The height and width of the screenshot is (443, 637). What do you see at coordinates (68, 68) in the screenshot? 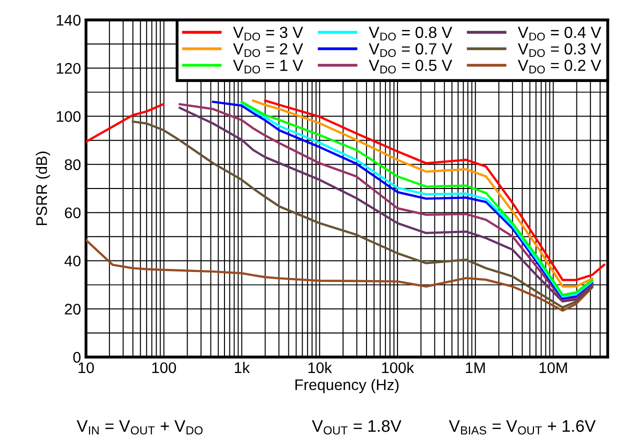
I see `y-tick-label: 120` at bounding box center [68, 68].